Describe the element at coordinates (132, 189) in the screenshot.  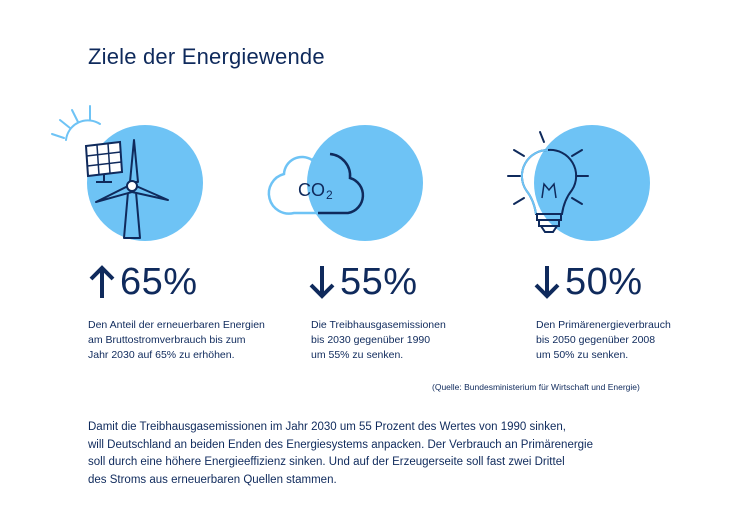
I see `wind-turbine-icon` at that location.